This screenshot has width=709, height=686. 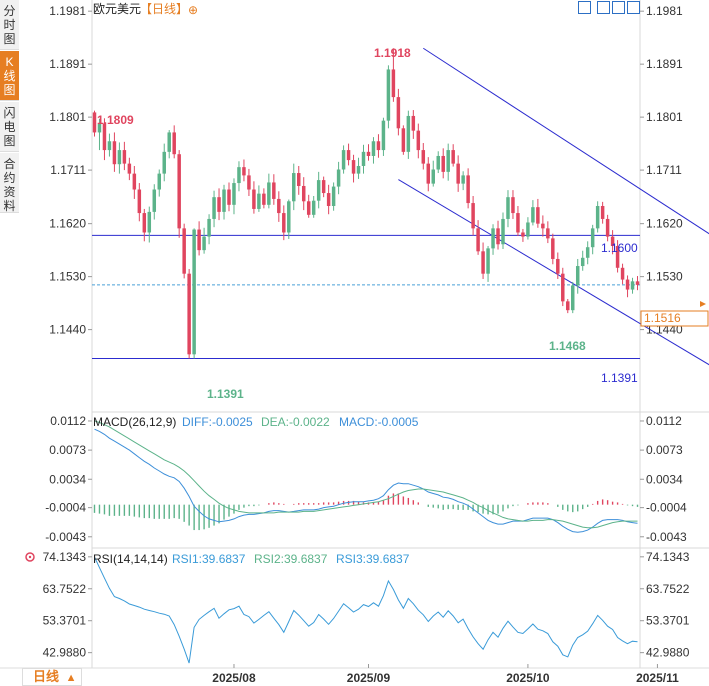 I want to click on macd-value-legend: MACD:-0.0005, so click(x=379, y=422).